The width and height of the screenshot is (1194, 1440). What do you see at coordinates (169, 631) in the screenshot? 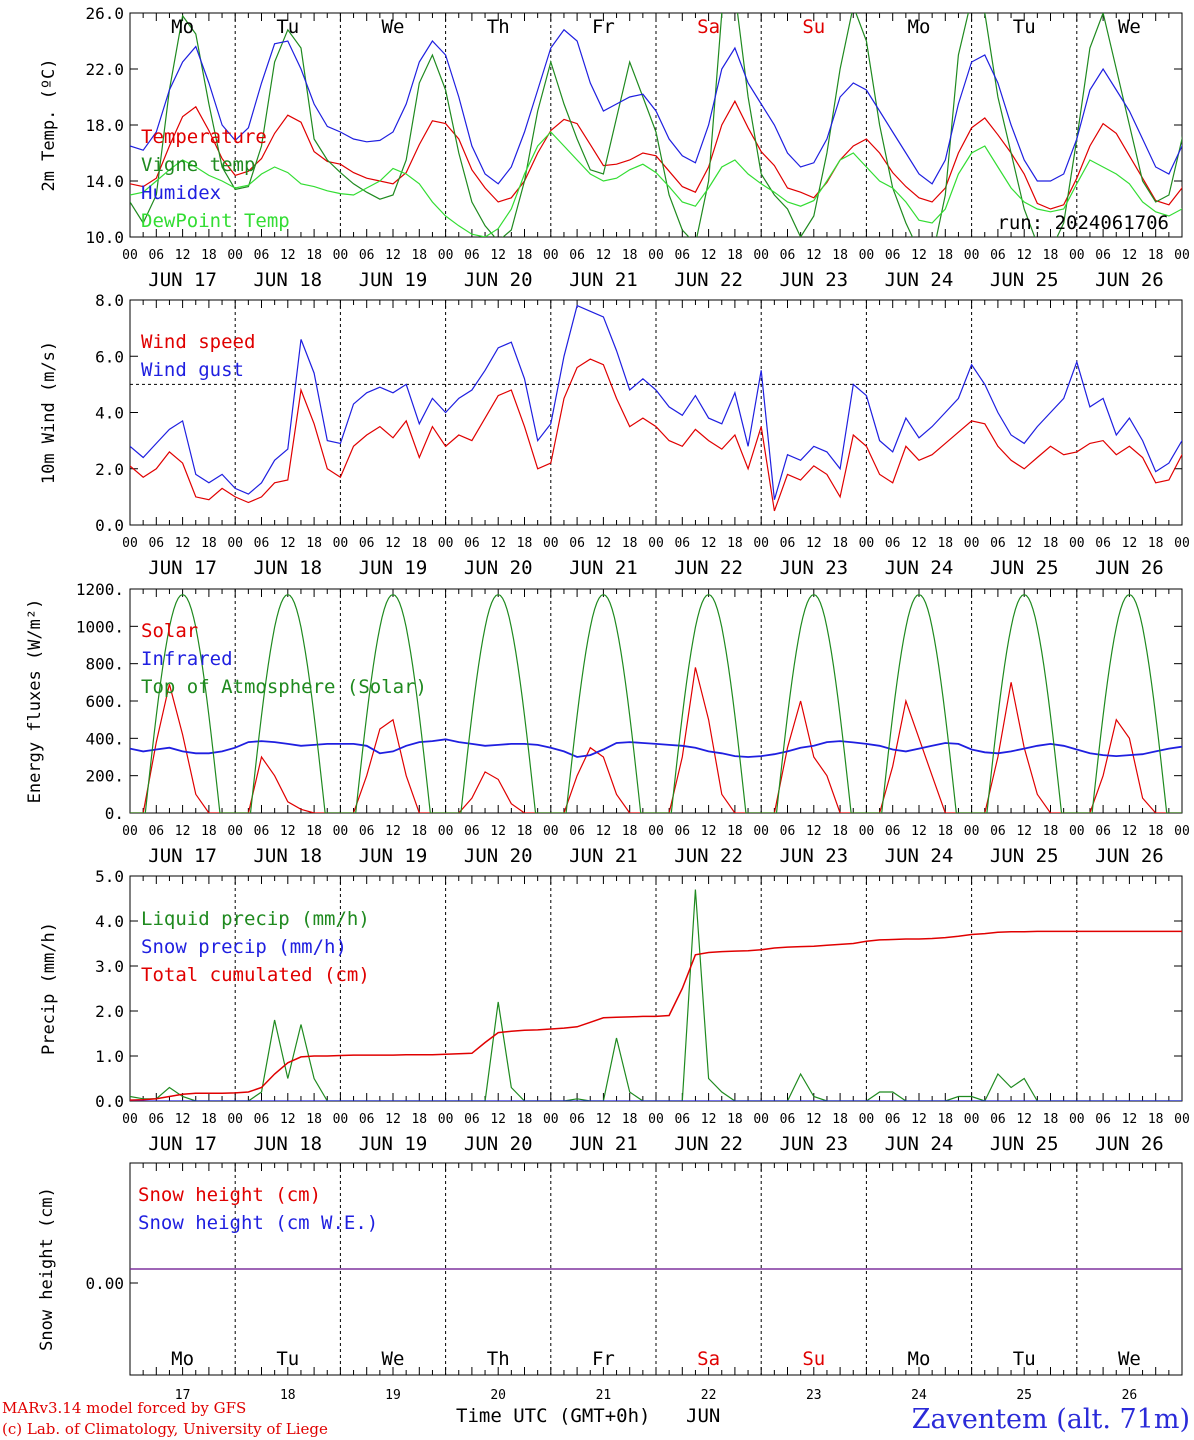
I see `legend-entry: Solar` at bounding box center [169, 631].